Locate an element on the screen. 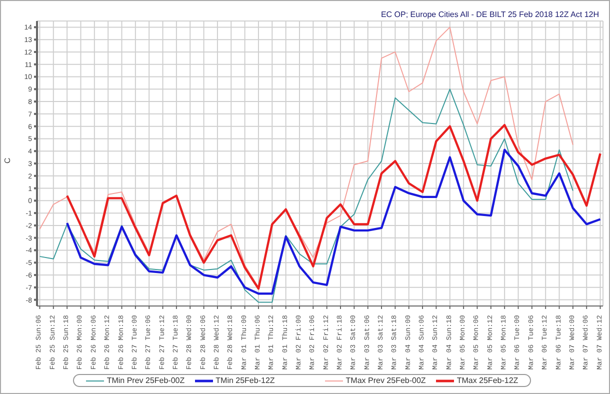  legend-label: TMin 25Feb-12Z is located at coordinates (244, 380).